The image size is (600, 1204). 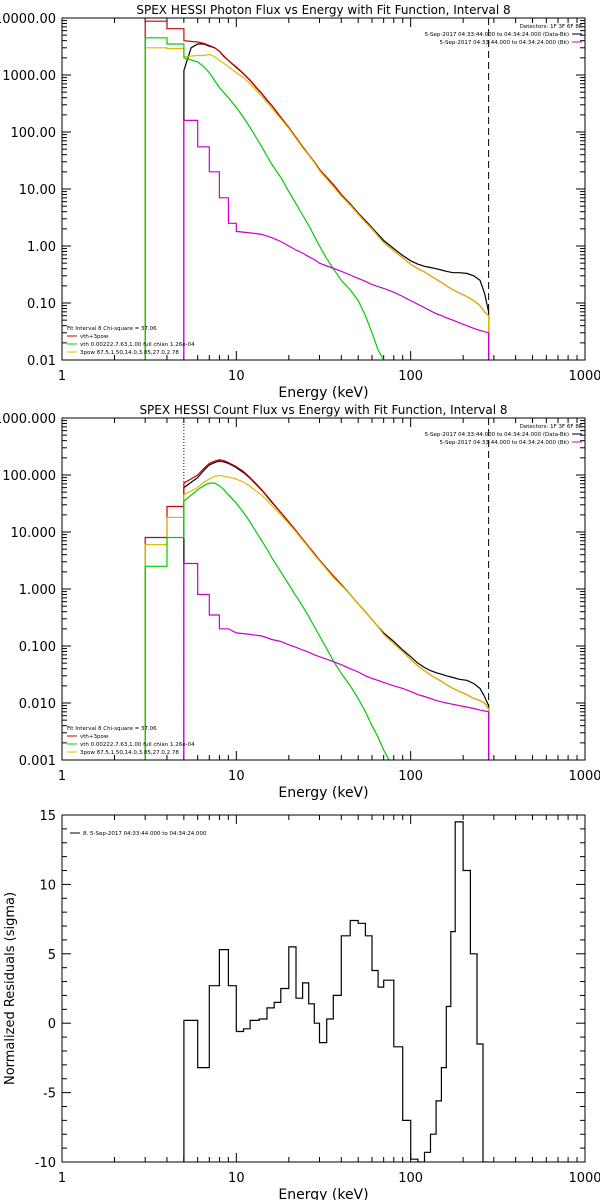 I want to click on y-tick-label: -10, so click(x=45, y=1163).